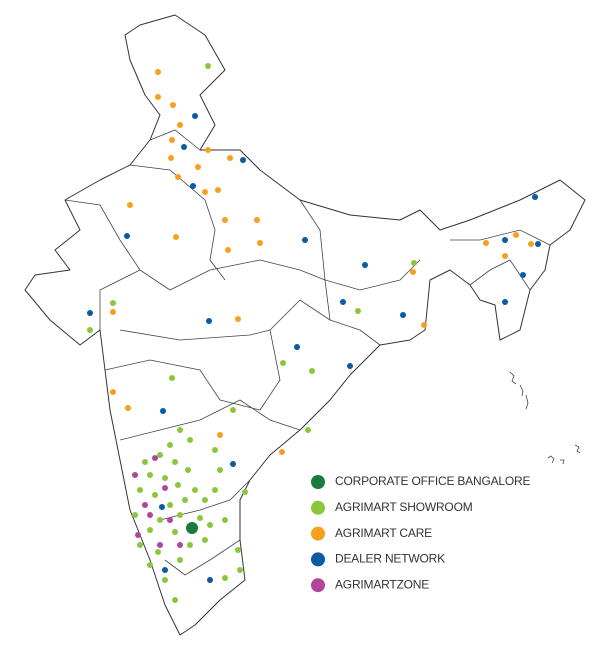  Describe the element at coordinates (383, 533) in the screenshot. I see `legend-label: AGRIMART CARE` at that location.